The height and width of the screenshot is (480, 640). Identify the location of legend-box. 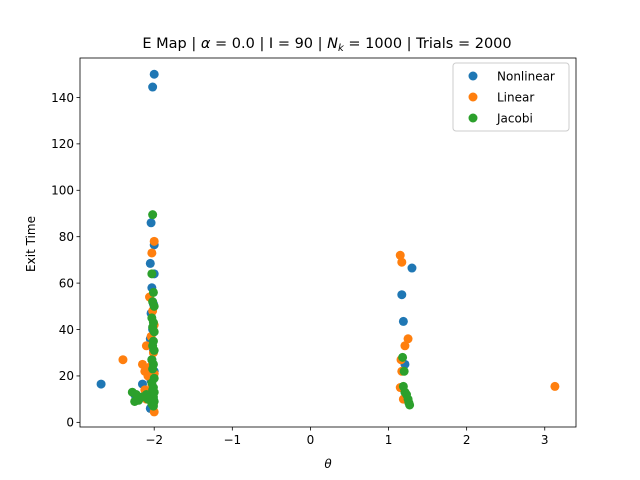
(511, 97).